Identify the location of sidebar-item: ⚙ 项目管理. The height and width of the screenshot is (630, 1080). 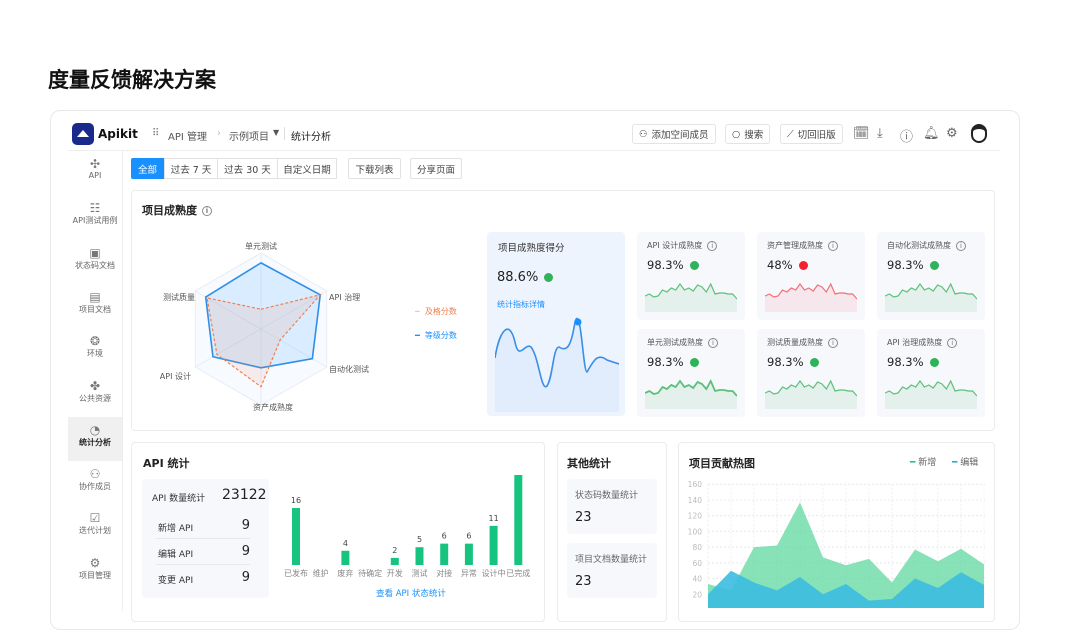
(95, 572).